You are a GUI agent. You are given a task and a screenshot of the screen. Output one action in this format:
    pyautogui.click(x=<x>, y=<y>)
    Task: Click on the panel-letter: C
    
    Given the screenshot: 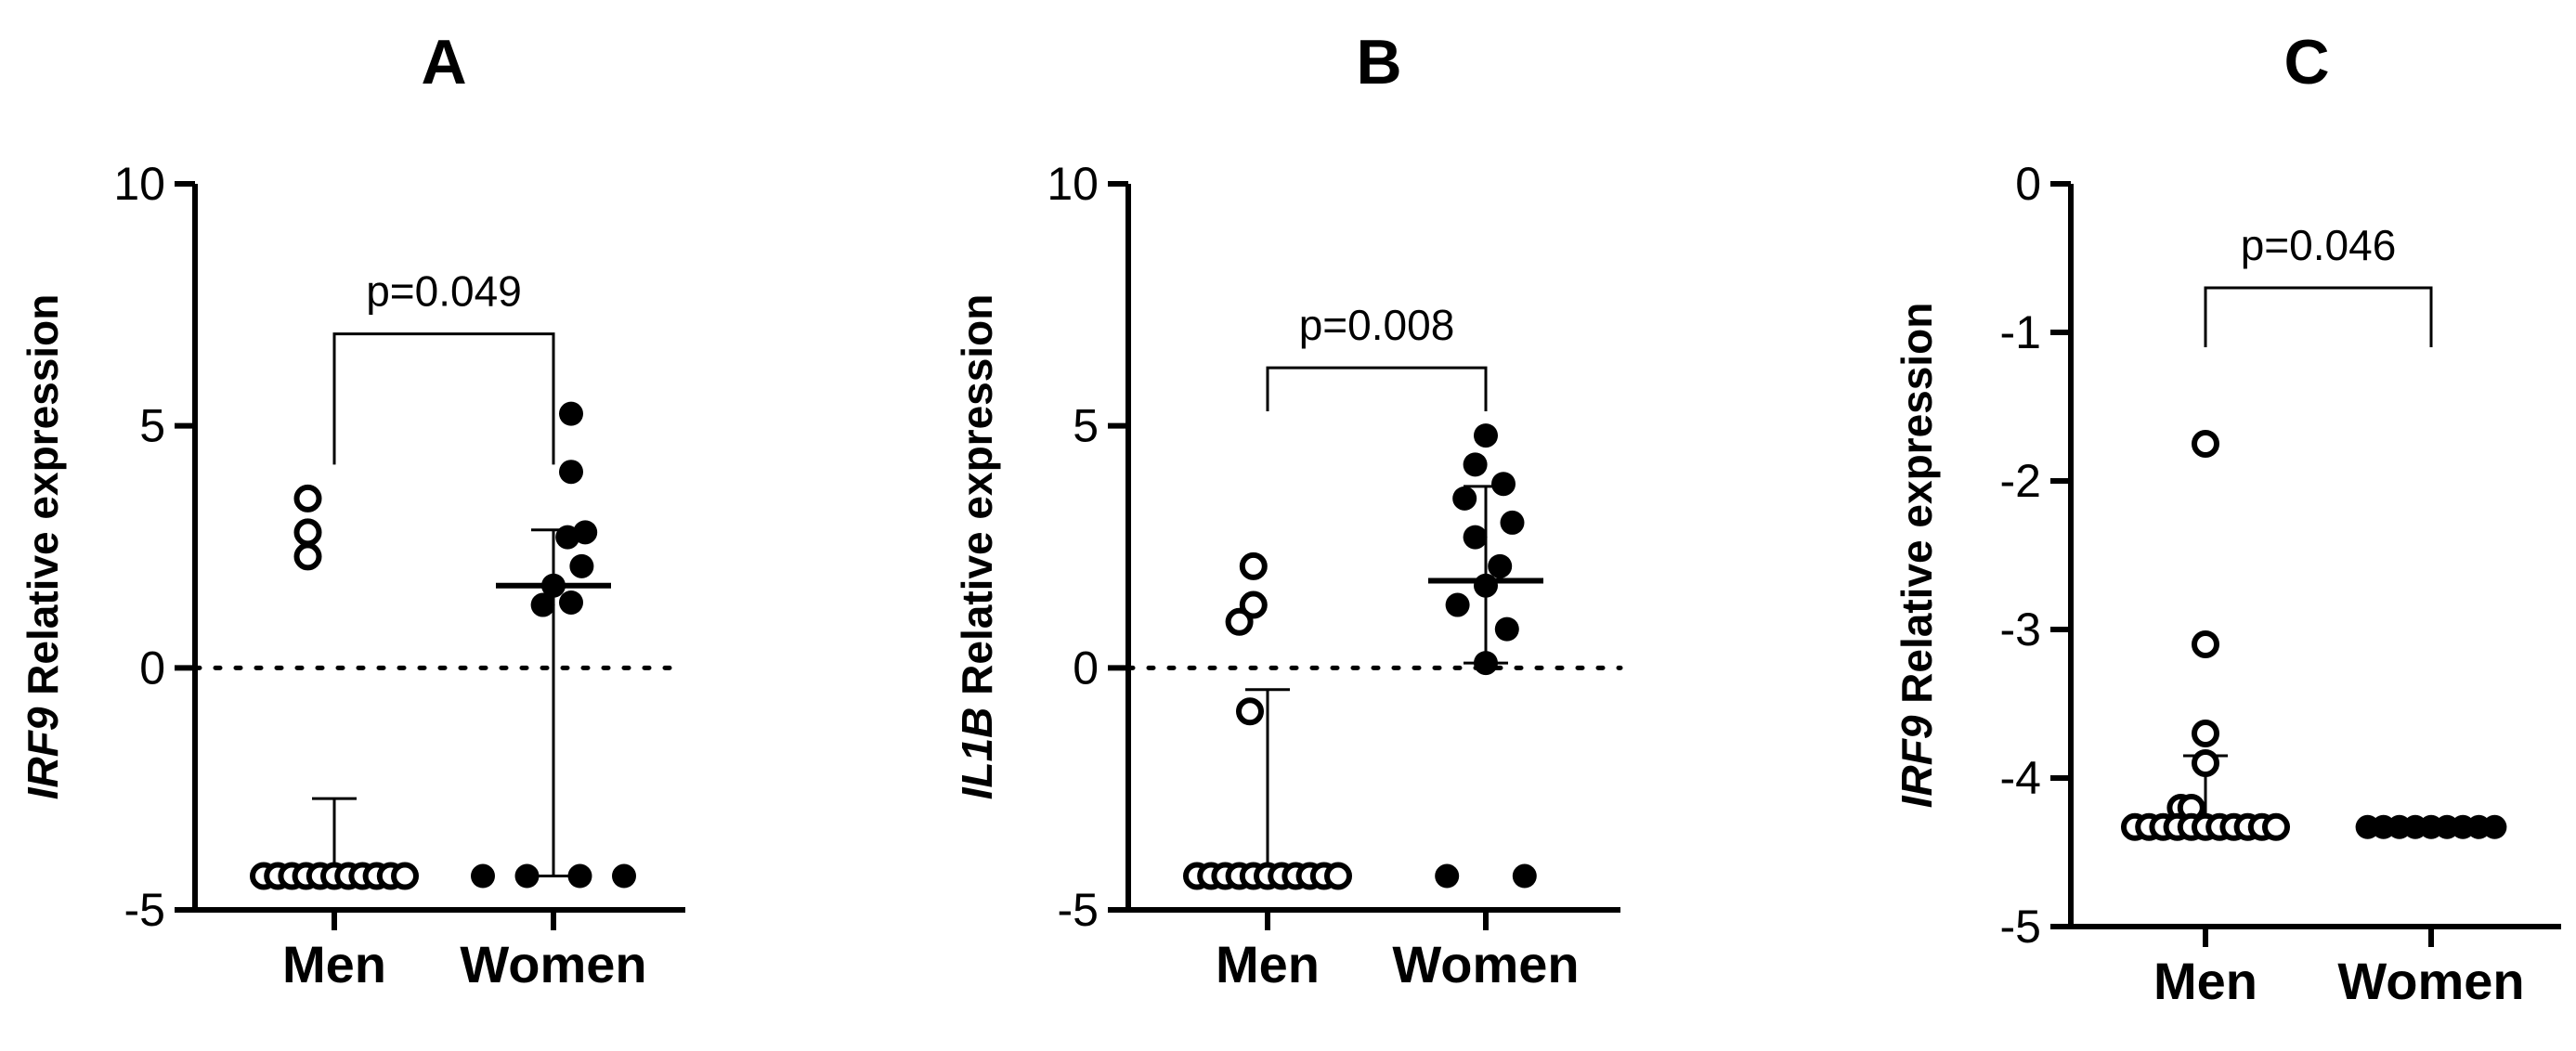 What is the action you would take?
    pyautogui.click(x=2306, y=62)
    